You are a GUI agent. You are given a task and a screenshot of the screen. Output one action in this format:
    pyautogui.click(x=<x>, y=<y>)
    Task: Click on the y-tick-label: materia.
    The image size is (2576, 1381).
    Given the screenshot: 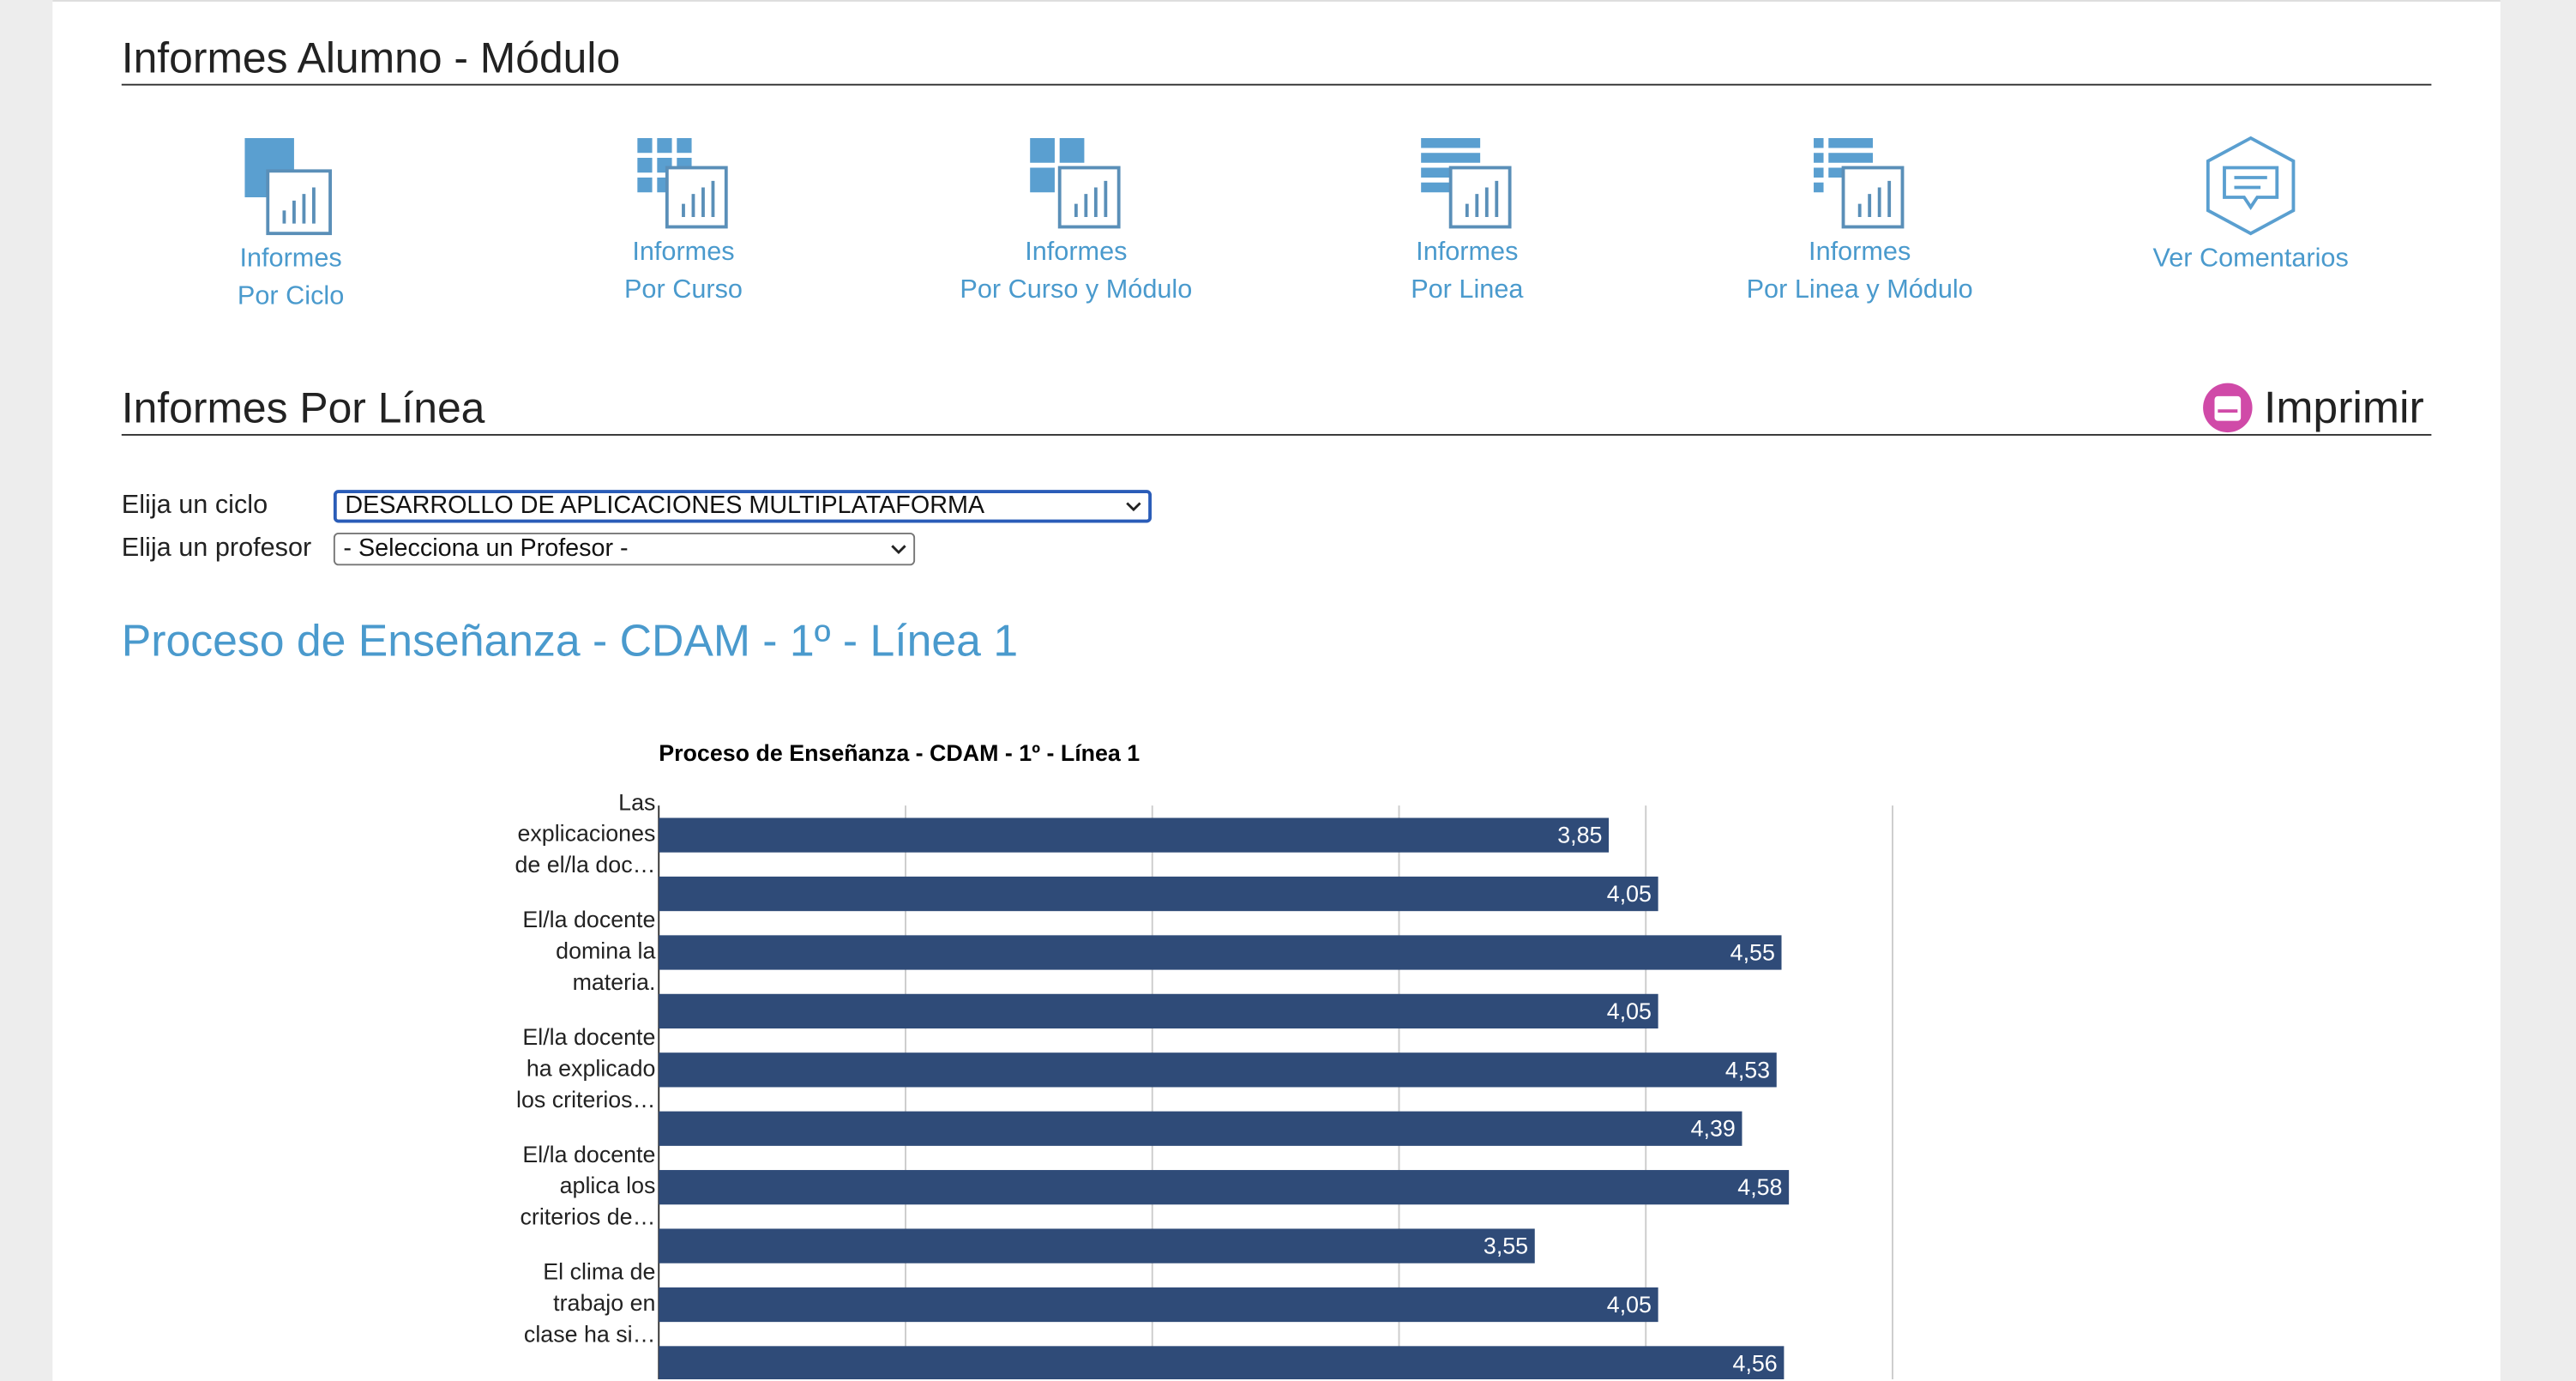 What is the action you would take?
    pyautogui.click(x=614, y=982)
    